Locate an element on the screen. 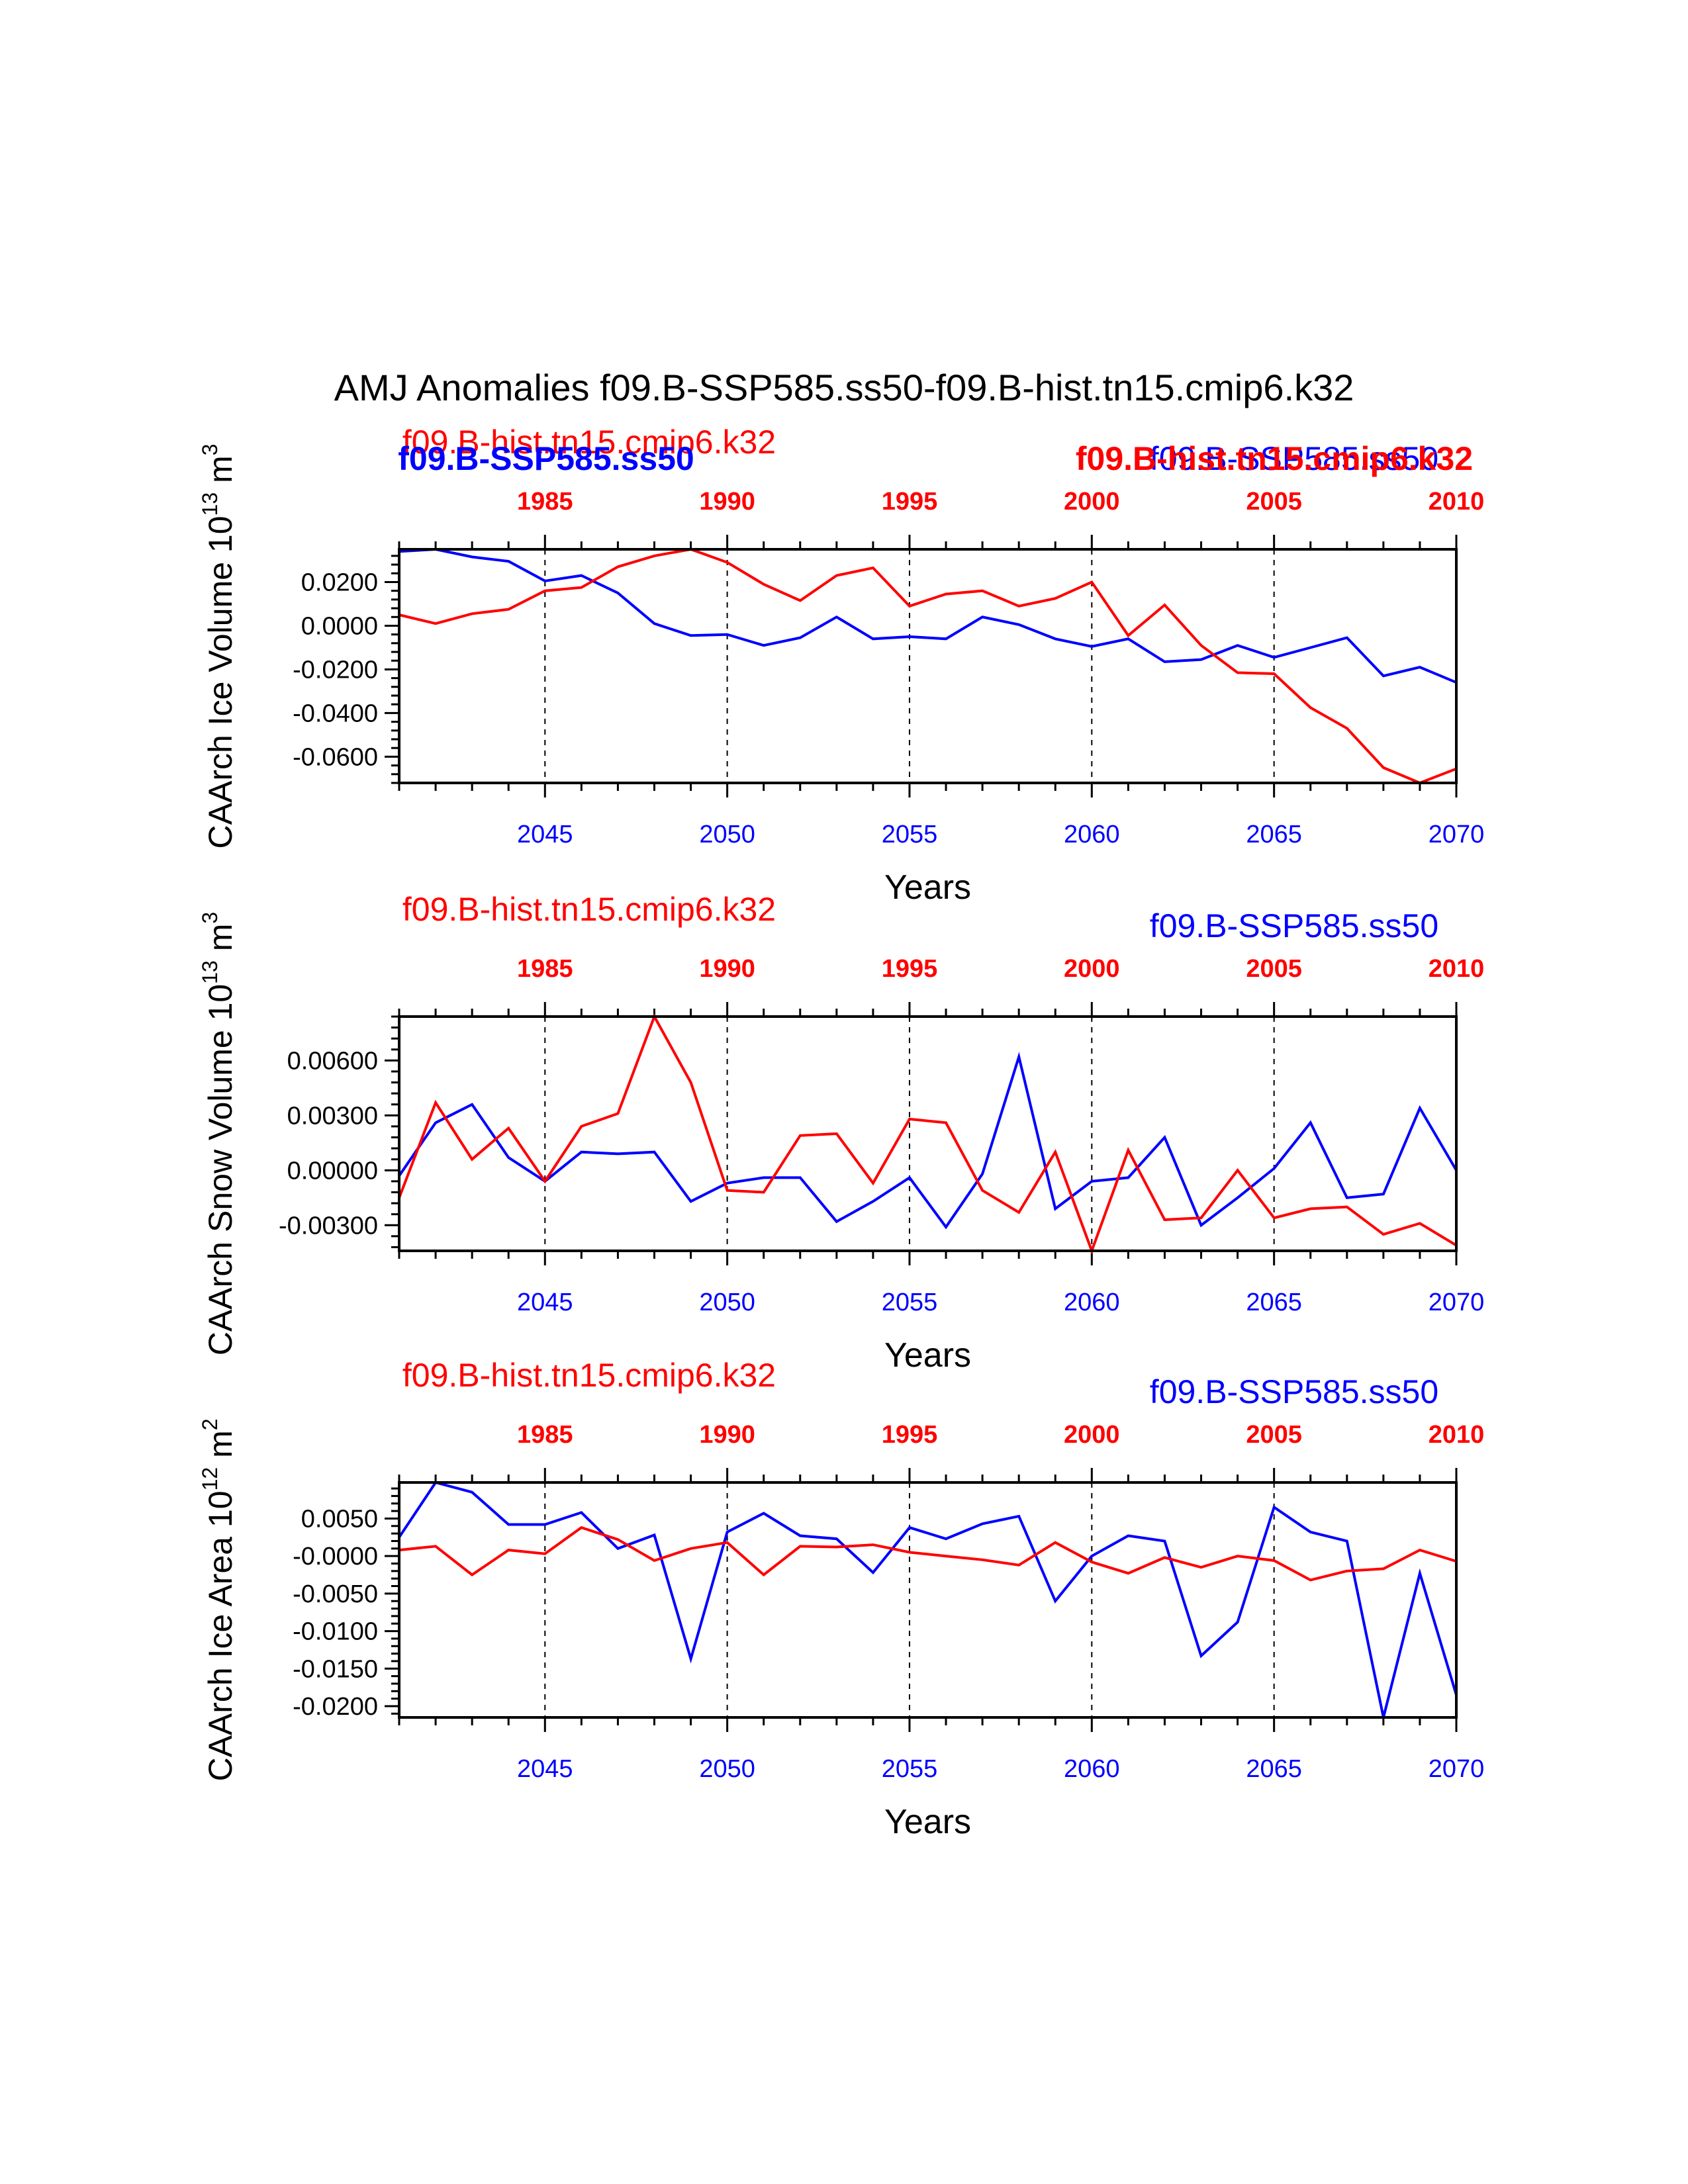  y-tick-label: 0.00300 is located at coordinates (332, 1116).